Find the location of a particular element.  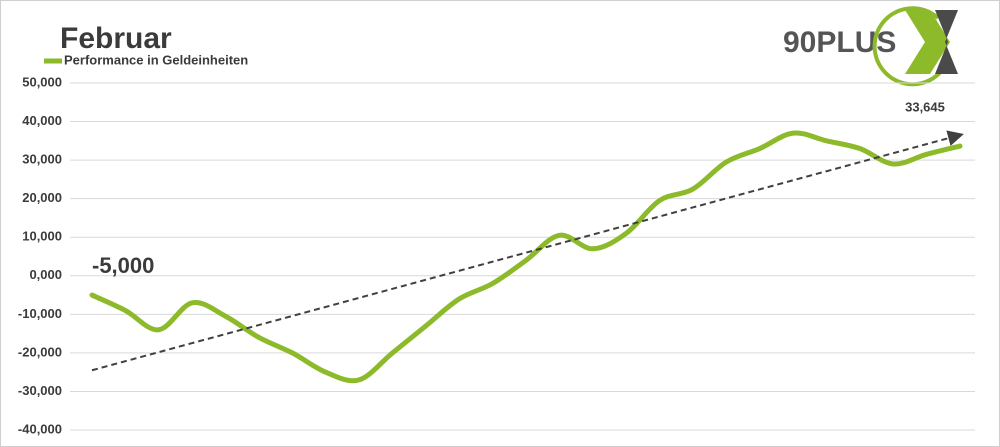

data-label: -5,000 is located at coordinates (123, 265).